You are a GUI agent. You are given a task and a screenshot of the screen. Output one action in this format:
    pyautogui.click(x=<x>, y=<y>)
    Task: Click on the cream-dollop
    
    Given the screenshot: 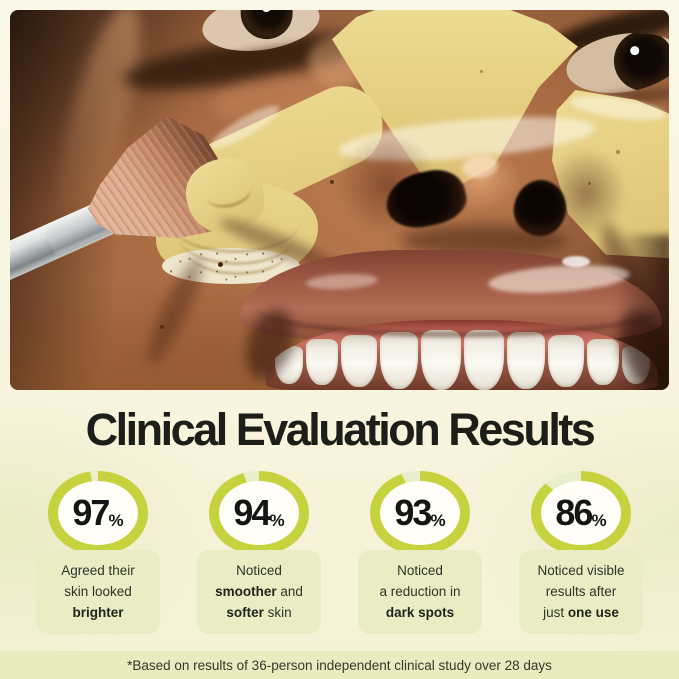 What is the action you would take?
    pyautogui.click(x=225, y=195)
    